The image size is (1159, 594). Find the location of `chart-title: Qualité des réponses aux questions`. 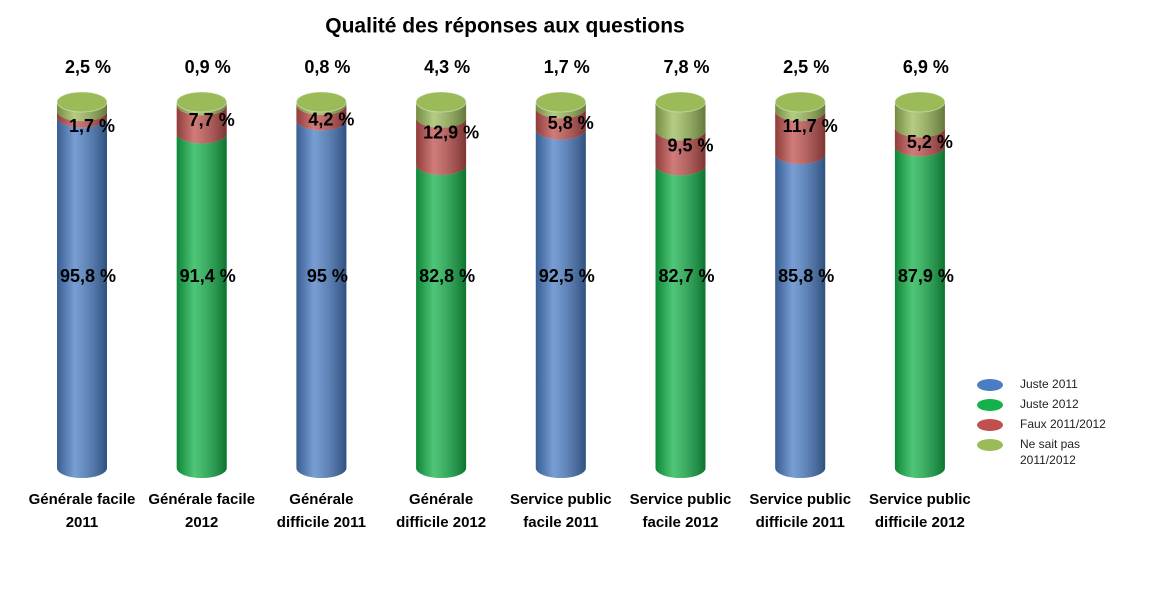

chart-title: Qualité des réponses aux questions is located at coordinates (504, 26).